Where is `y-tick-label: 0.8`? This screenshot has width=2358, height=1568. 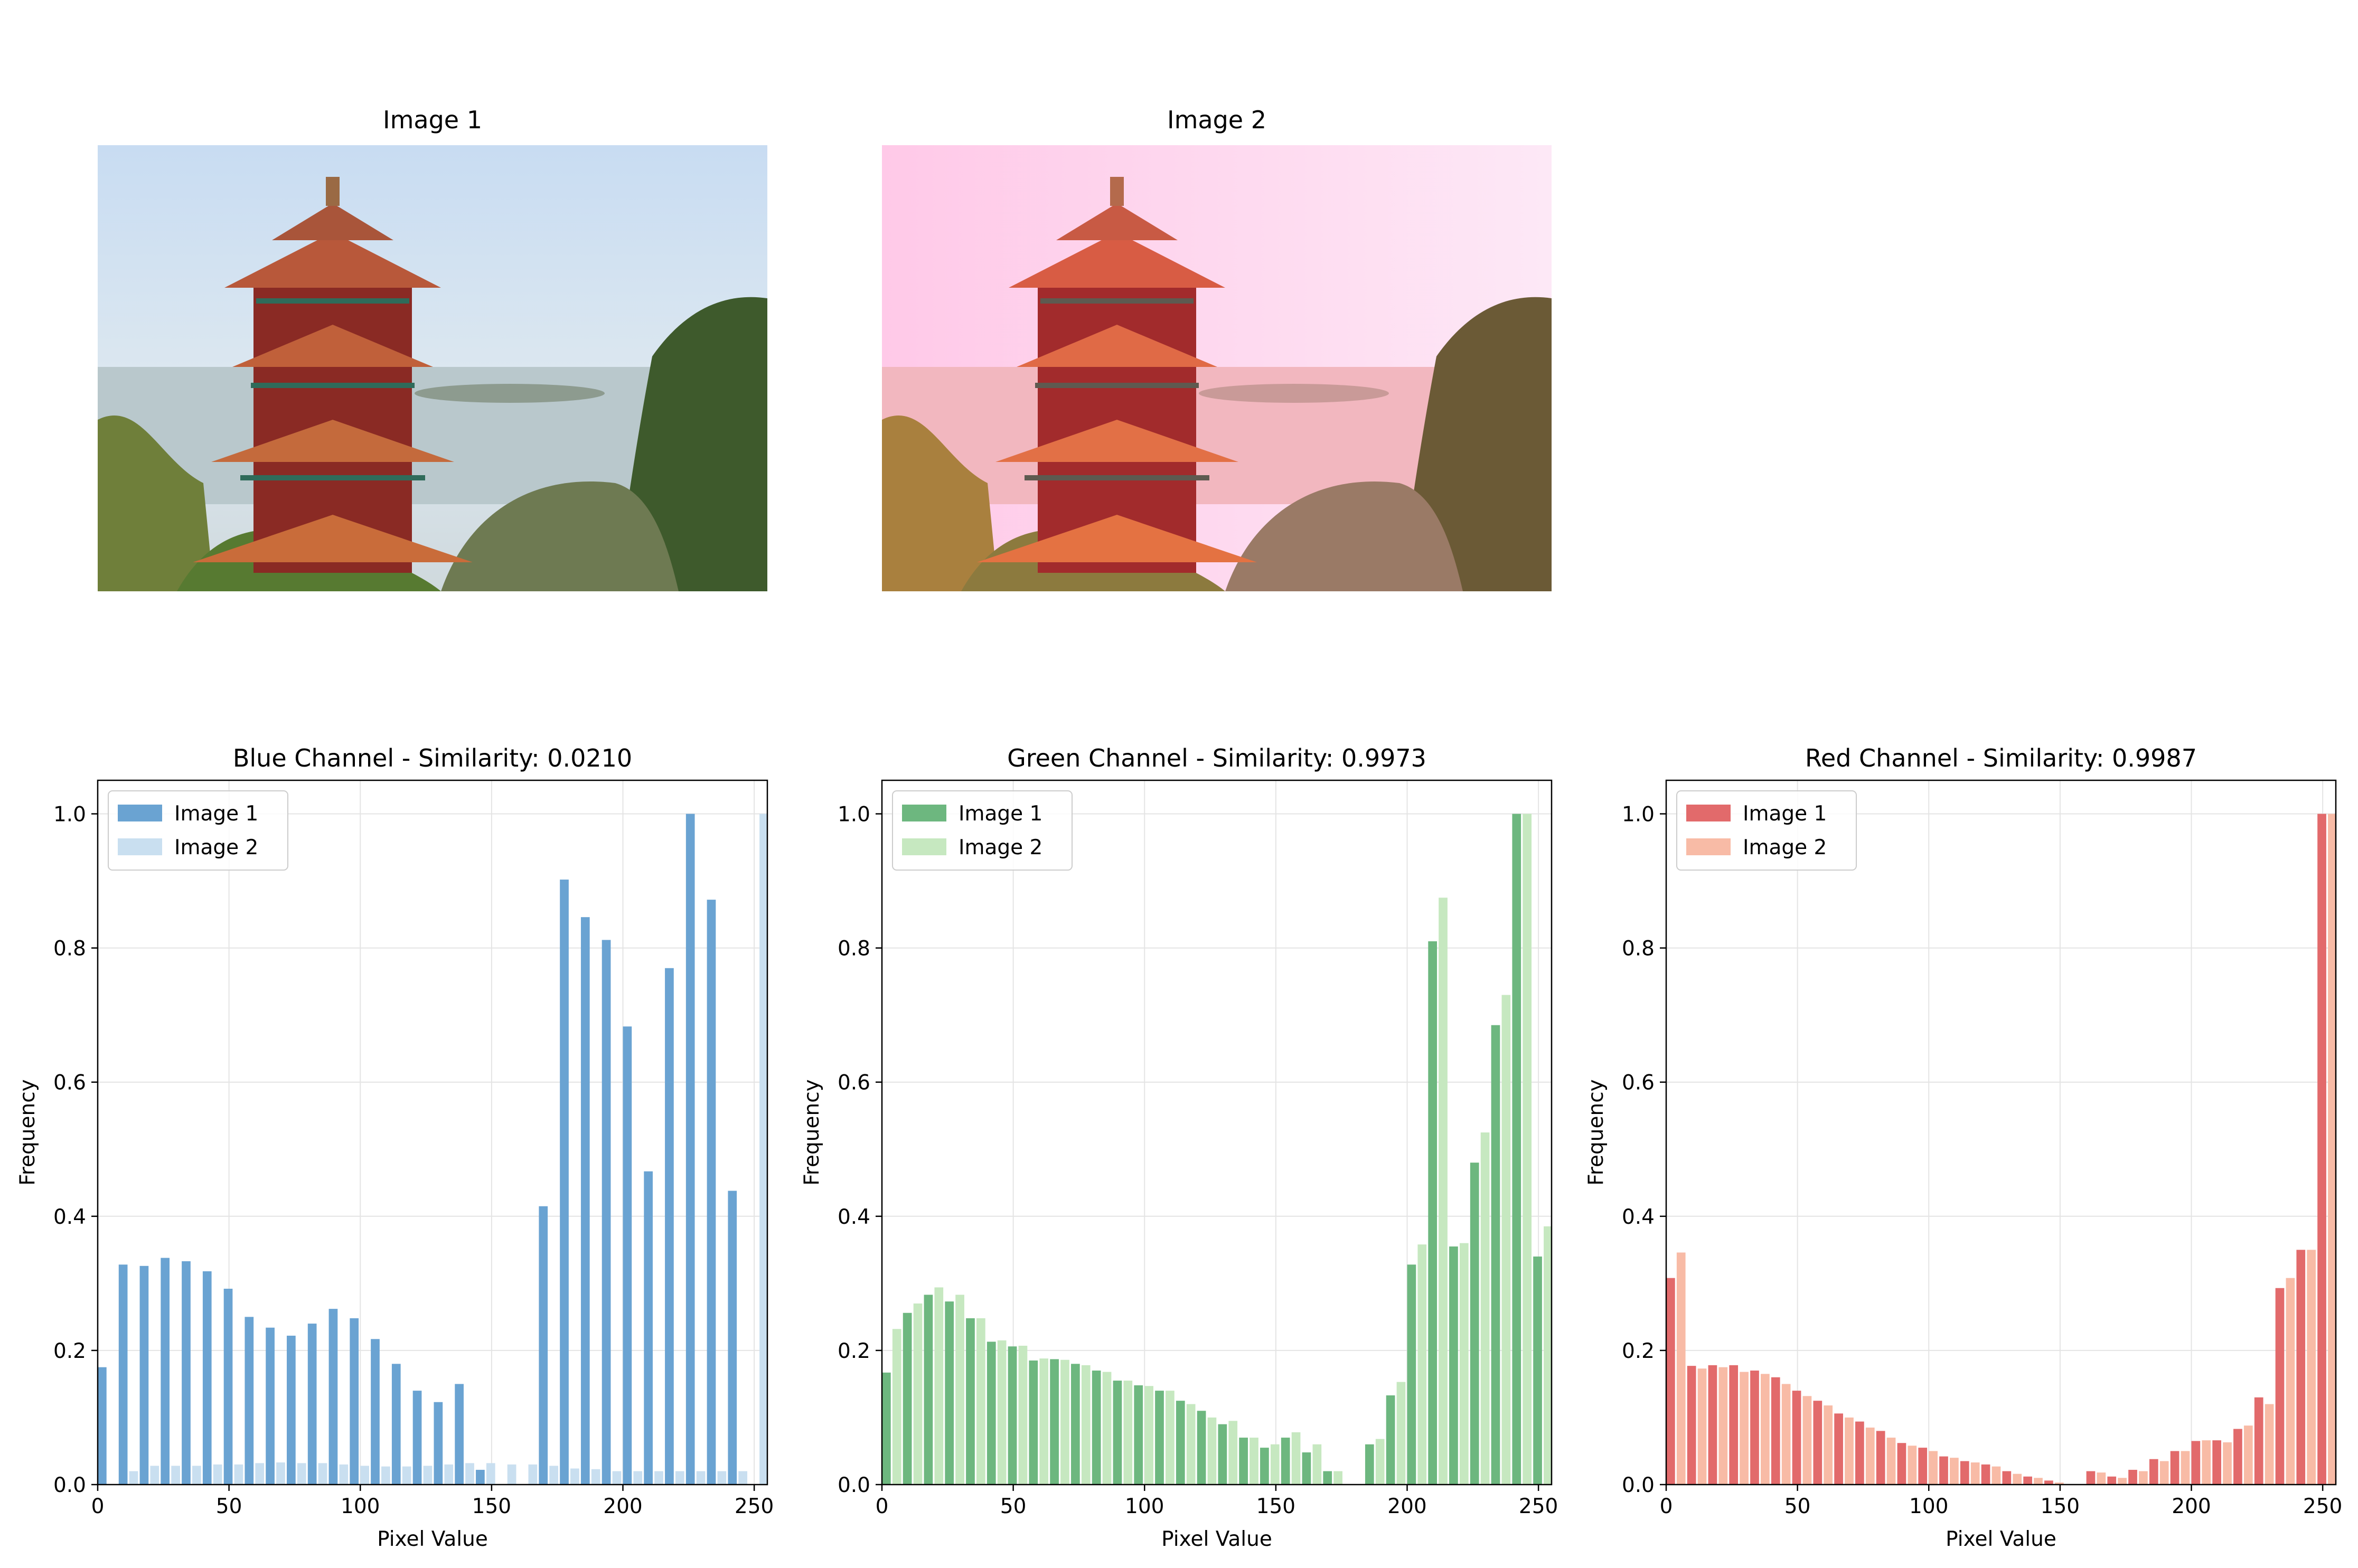
y-tick-label: 0.8 is located at coordinates (70, 949).